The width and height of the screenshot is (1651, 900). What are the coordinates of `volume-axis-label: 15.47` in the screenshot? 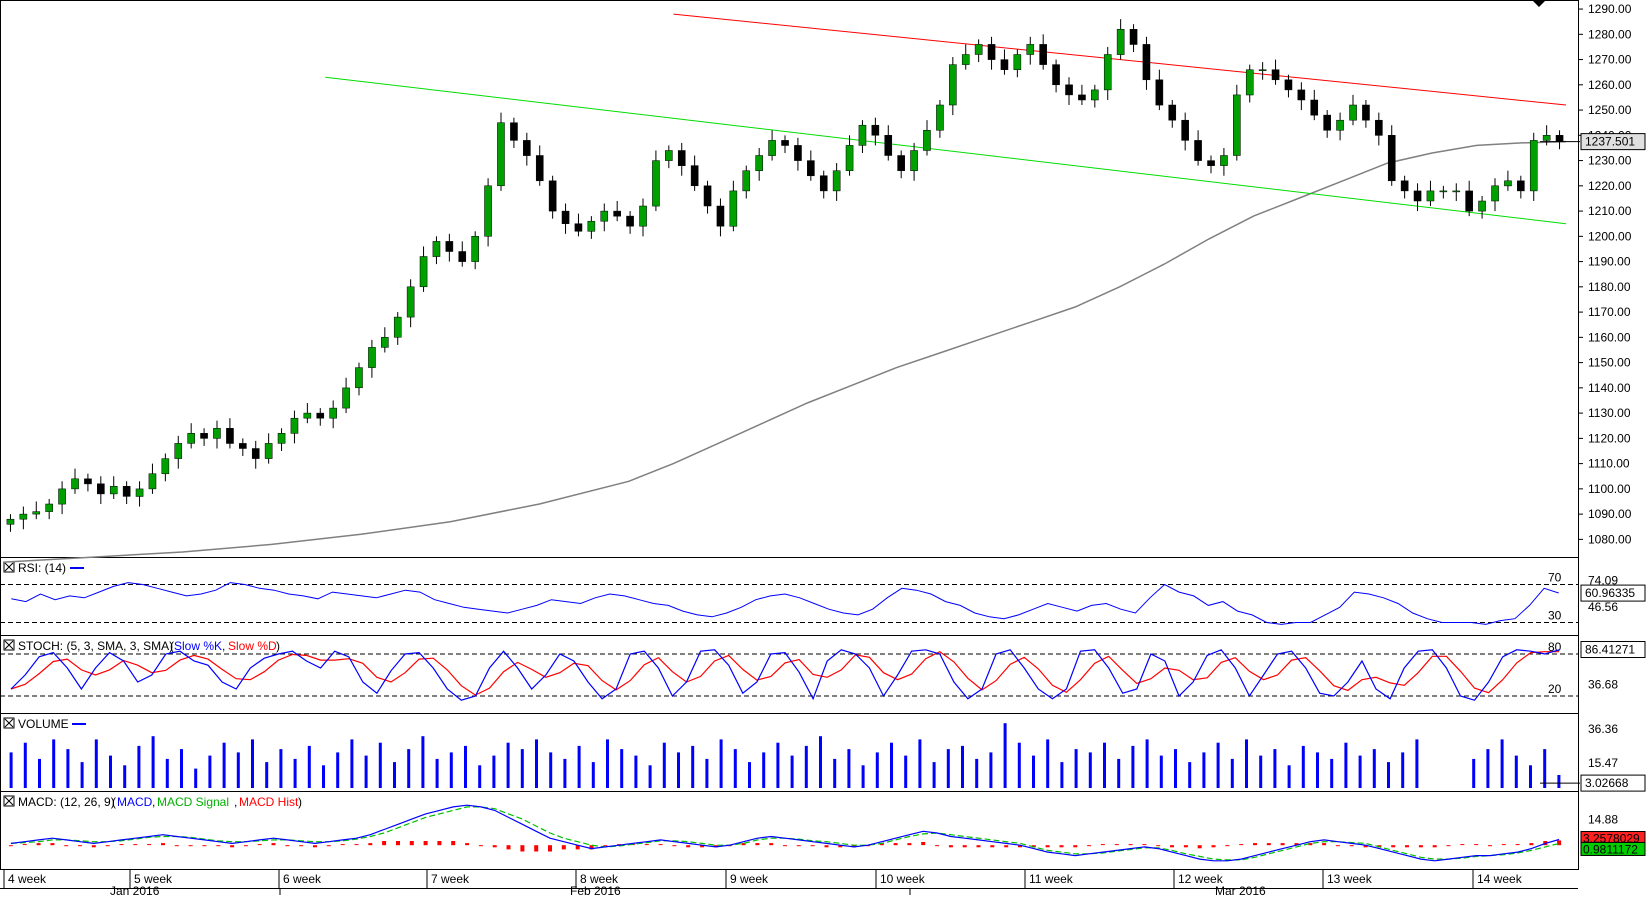 It's located at (1603, 763).